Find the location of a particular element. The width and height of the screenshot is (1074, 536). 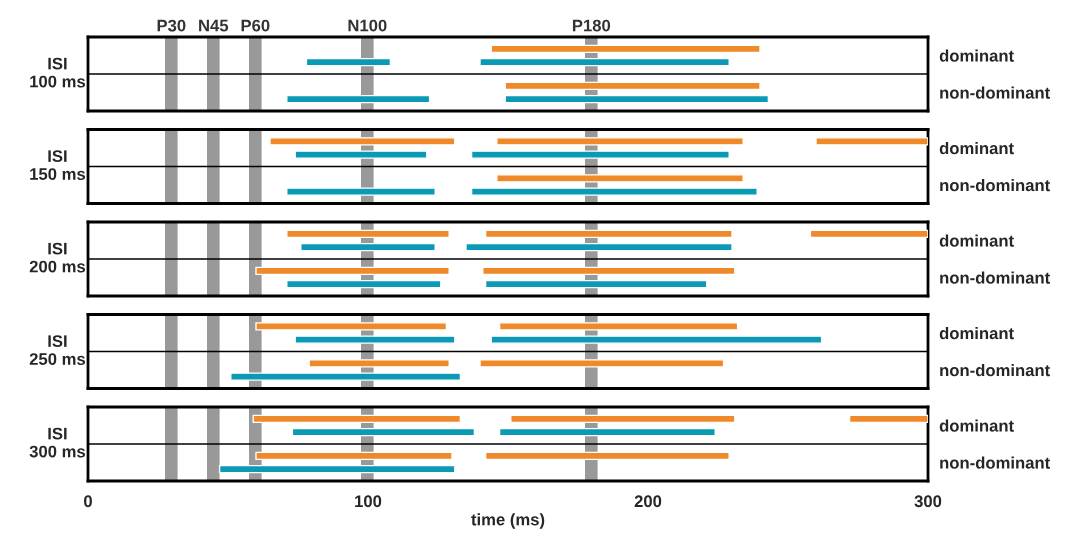

x-axis-title: time (ms) is located at coordinates (508, 521).